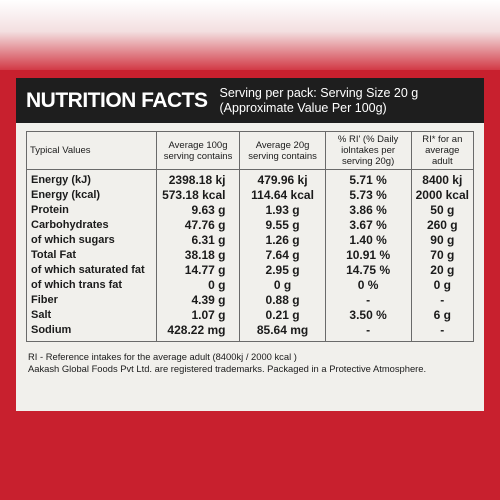 This screenshot has width=500, height=500. I want to click on column-header: Average 20g serving contains, so click(282, 150).